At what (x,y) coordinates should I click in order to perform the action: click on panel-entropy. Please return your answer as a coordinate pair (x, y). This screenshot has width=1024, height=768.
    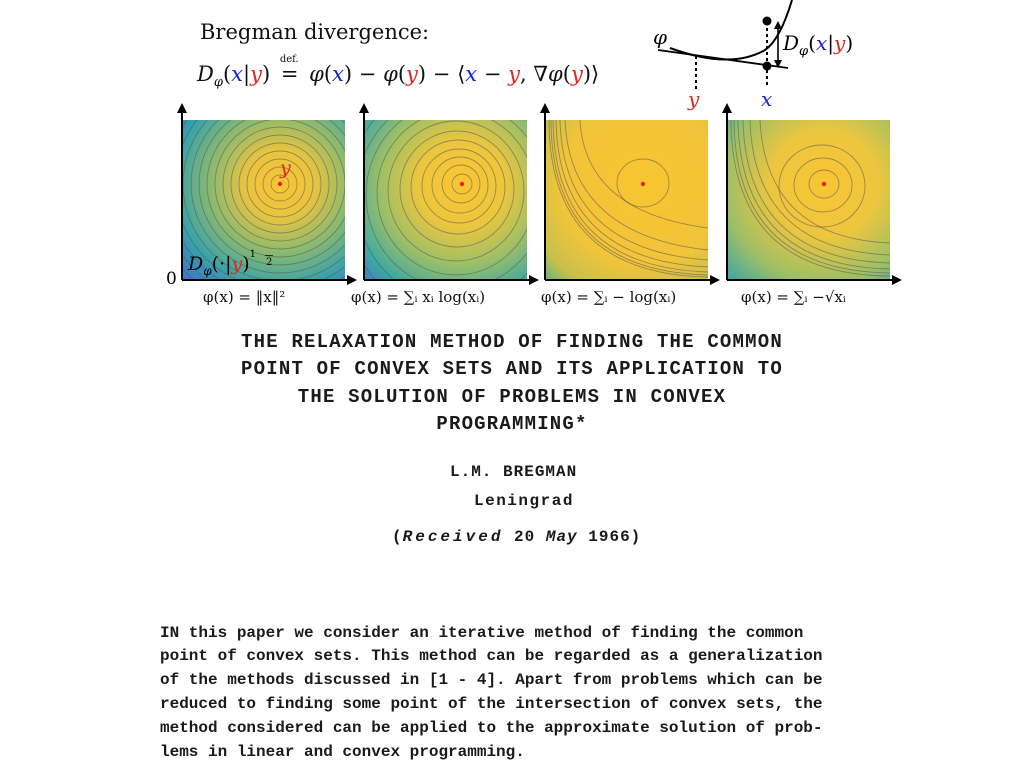
    Looking at the image, I should click on (445, 200).